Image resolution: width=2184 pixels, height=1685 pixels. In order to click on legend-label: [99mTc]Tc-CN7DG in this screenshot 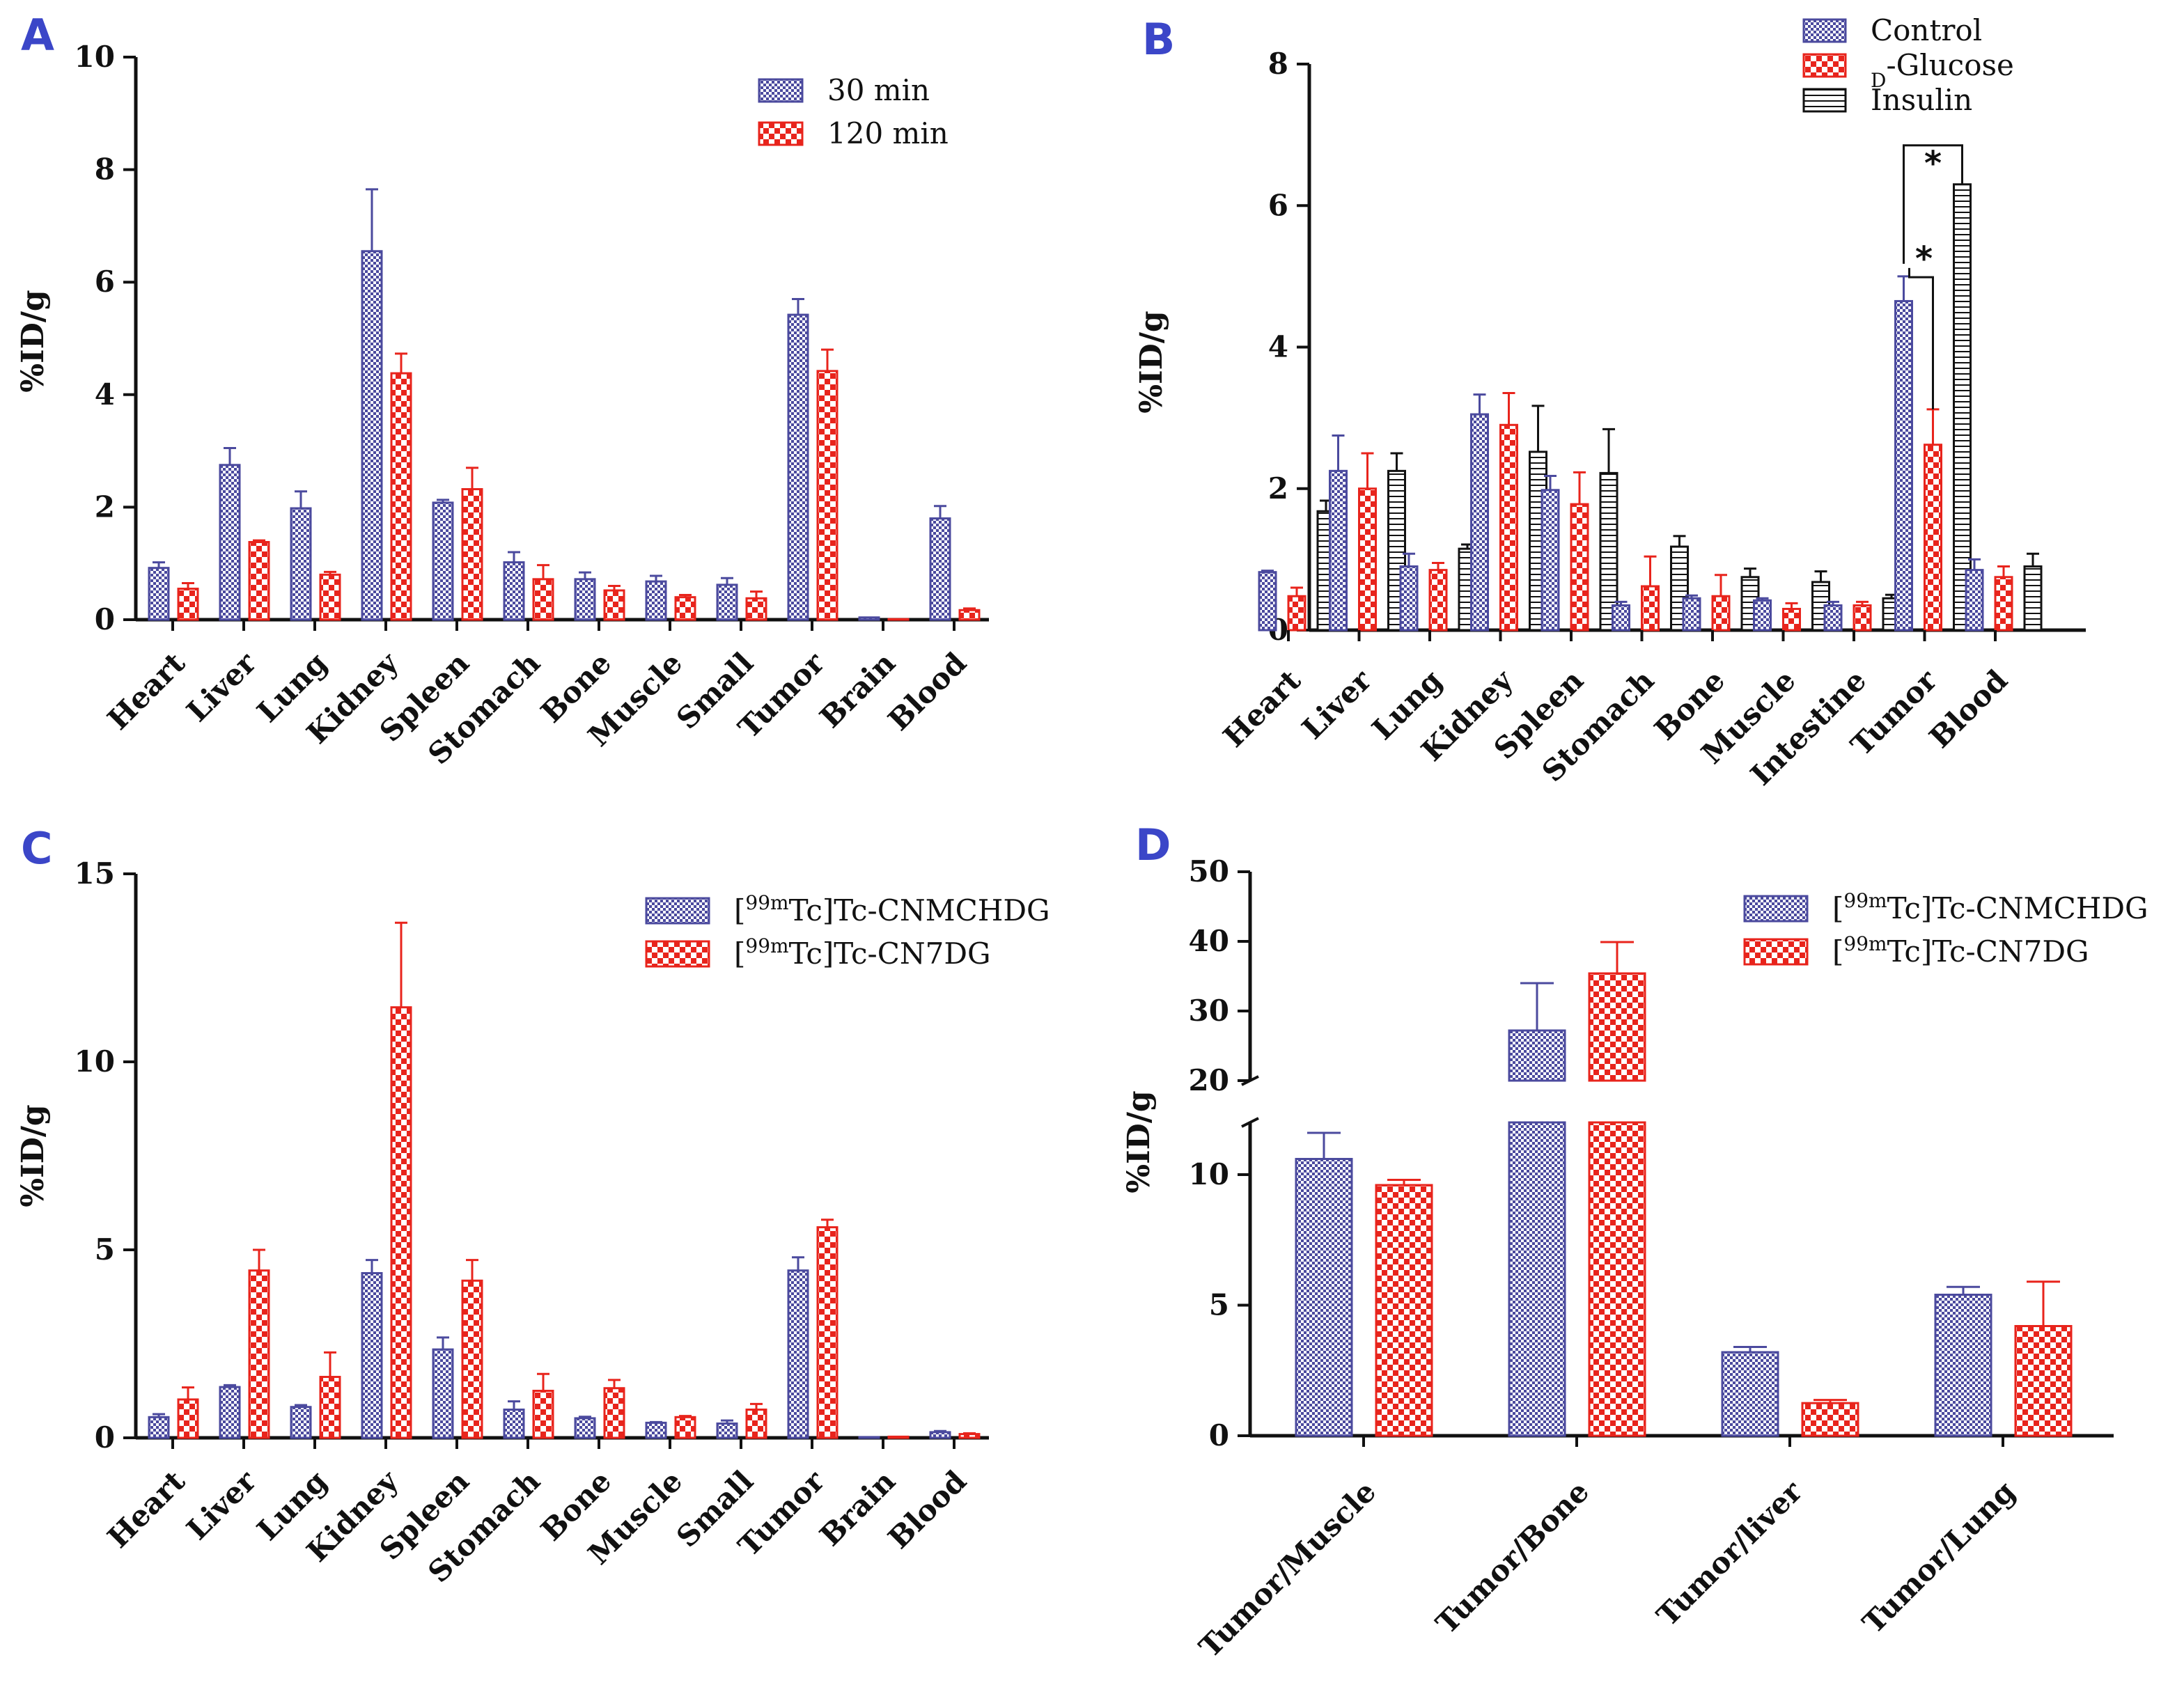, I will do `click(1960, 950)`.